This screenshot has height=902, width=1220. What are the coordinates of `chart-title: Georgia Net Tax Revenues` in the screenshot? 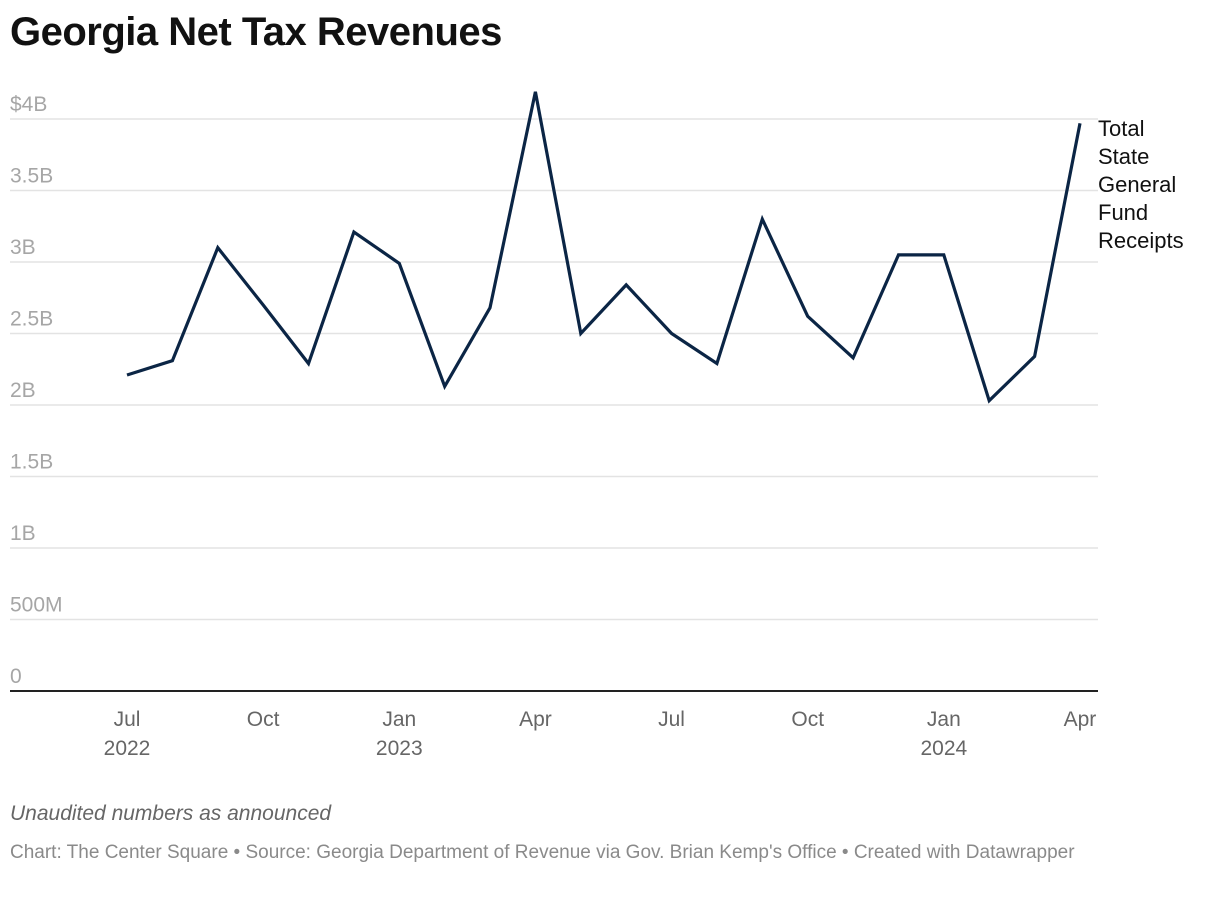 It's located at (256, 32).